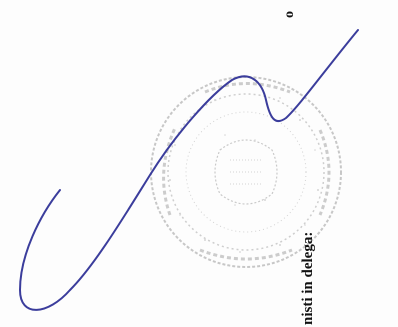 This screenshot has width=398, height=327. What do you see at coordinates (308, 278) in the screenshot?
I see `document-text-line: nisti in delega:` at bounding box center [308, 278].